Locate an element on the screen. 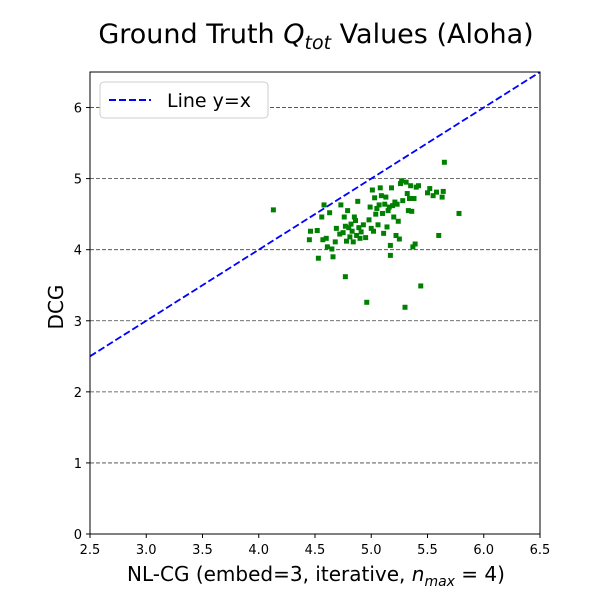  y-tick-label: 1 is located at coordinates (78, 464).